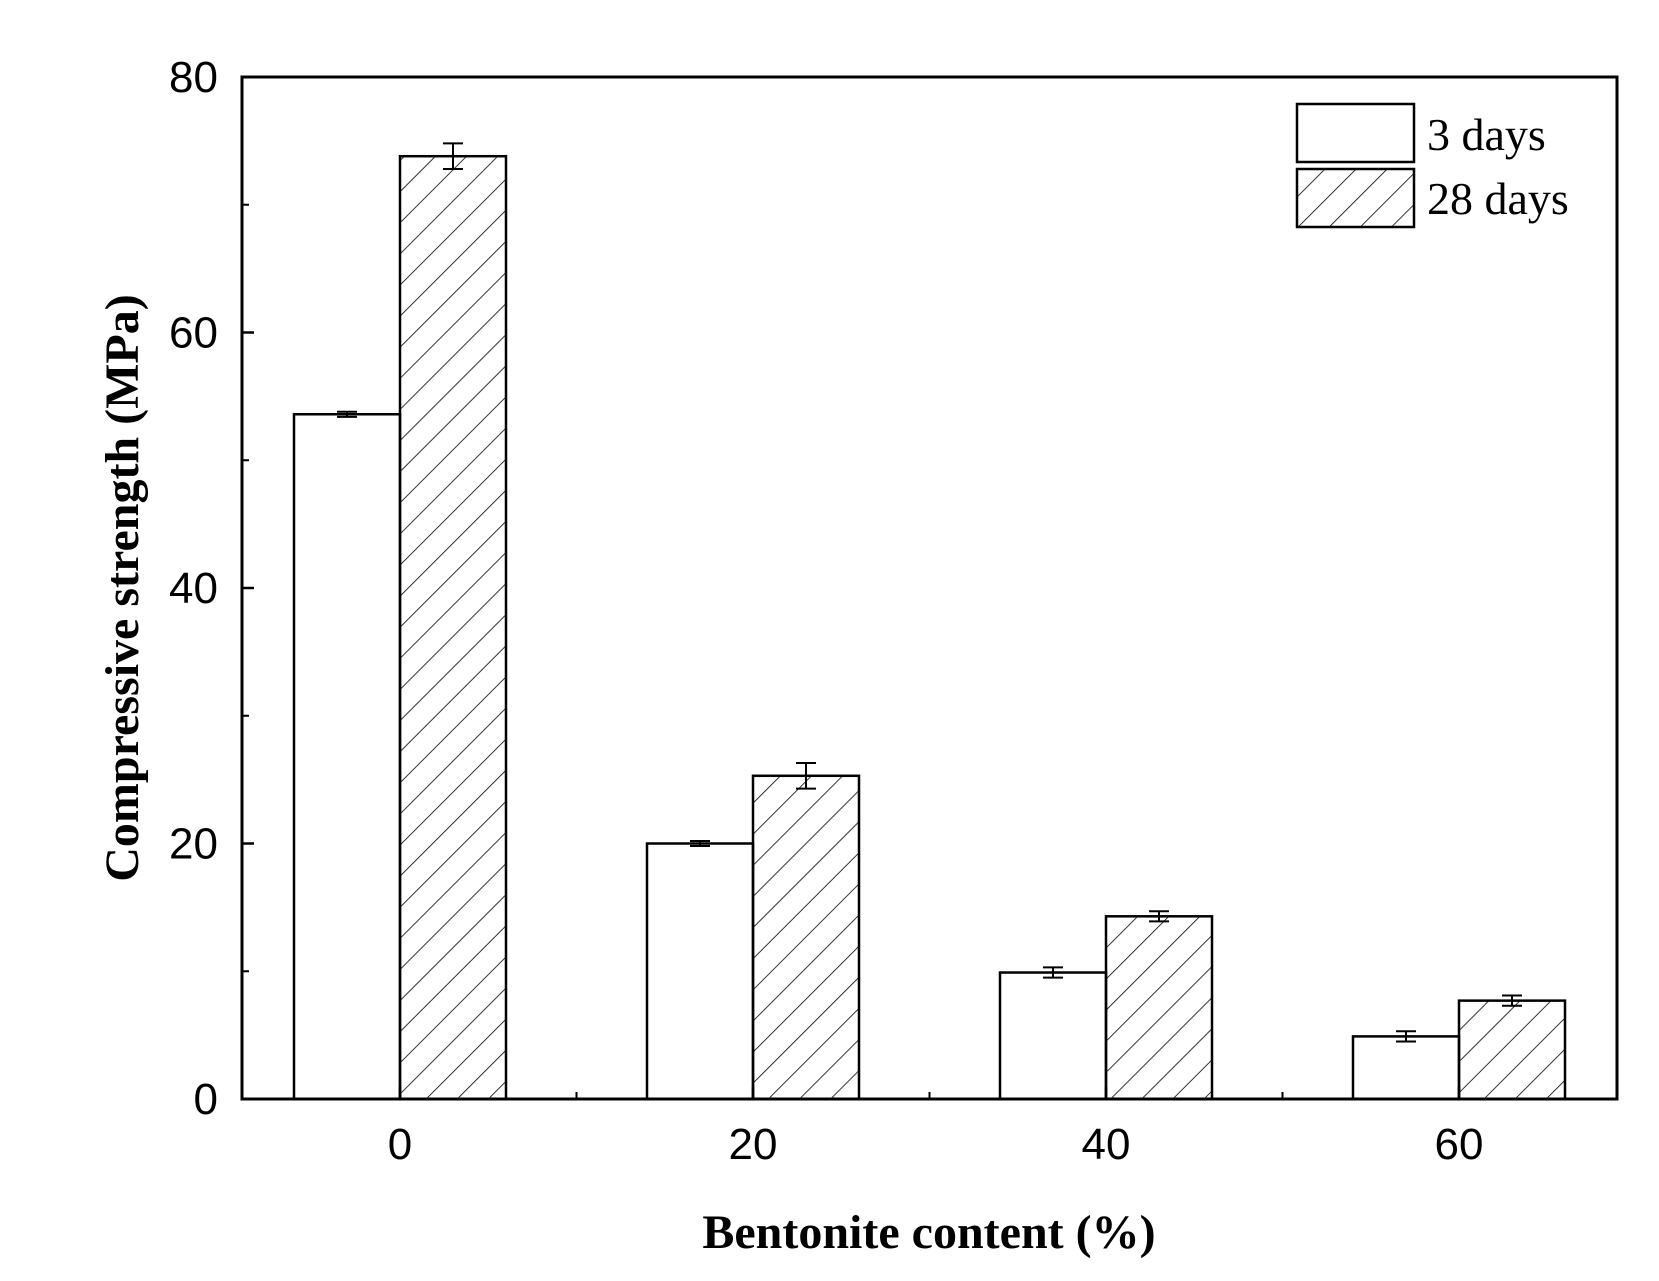 This screenshot has width=1659, height=1281. What do you see at coordinates (193, 333) in the screenshot?
I see `y-tick-label-60: 60` at bounding box center [193, 333].